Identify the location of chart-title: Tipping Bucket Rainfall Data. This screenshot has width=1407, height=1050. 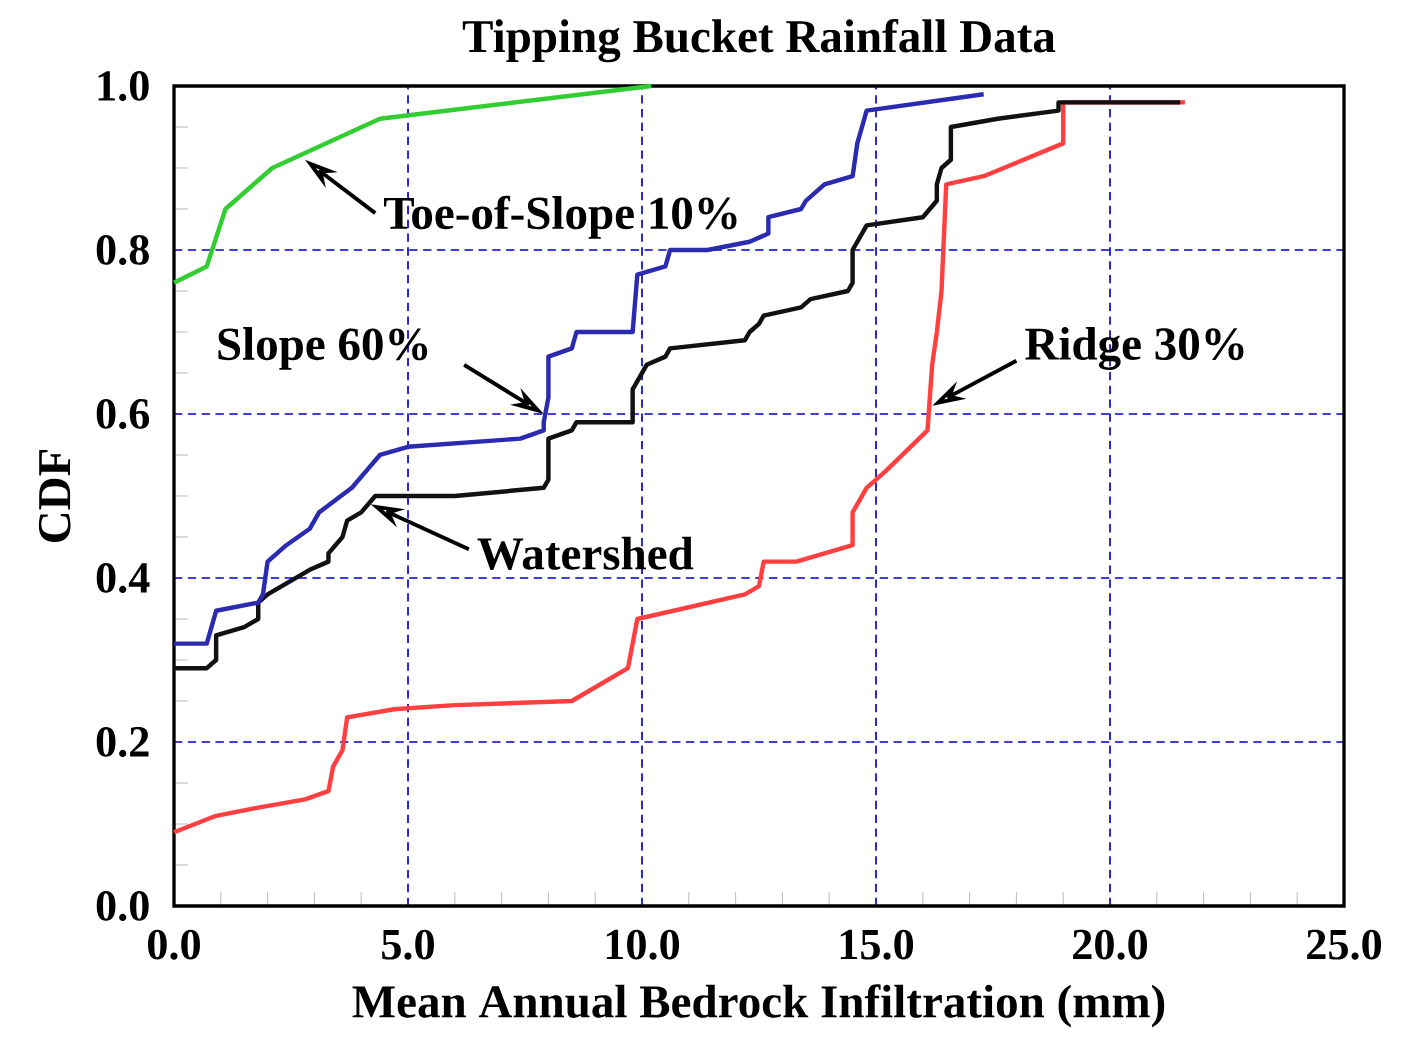
(759, 40).